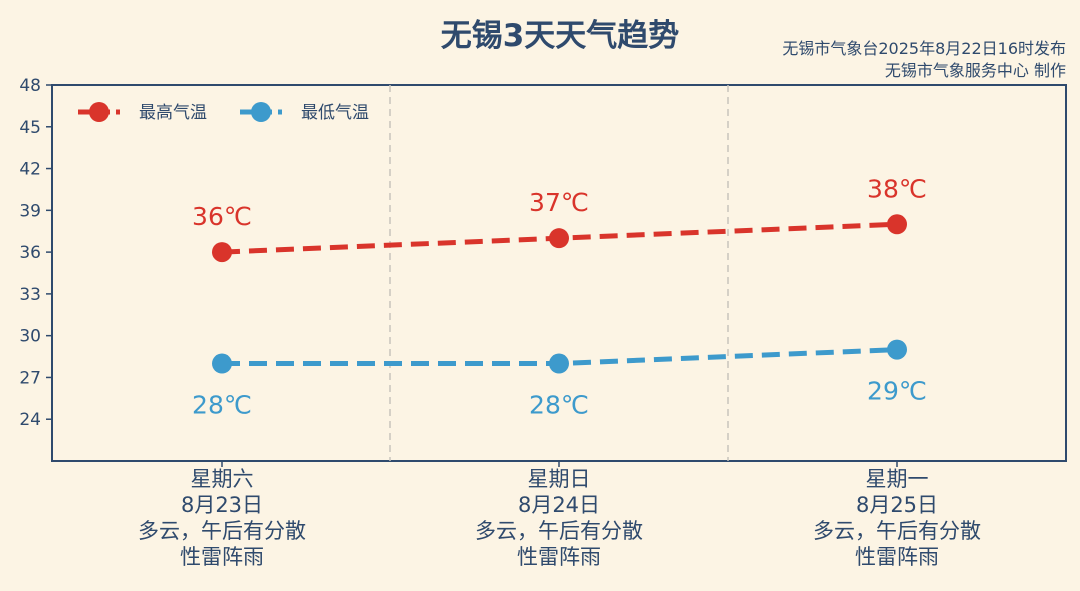  I want to click on date-label: 8月25日, so click(897, 505).